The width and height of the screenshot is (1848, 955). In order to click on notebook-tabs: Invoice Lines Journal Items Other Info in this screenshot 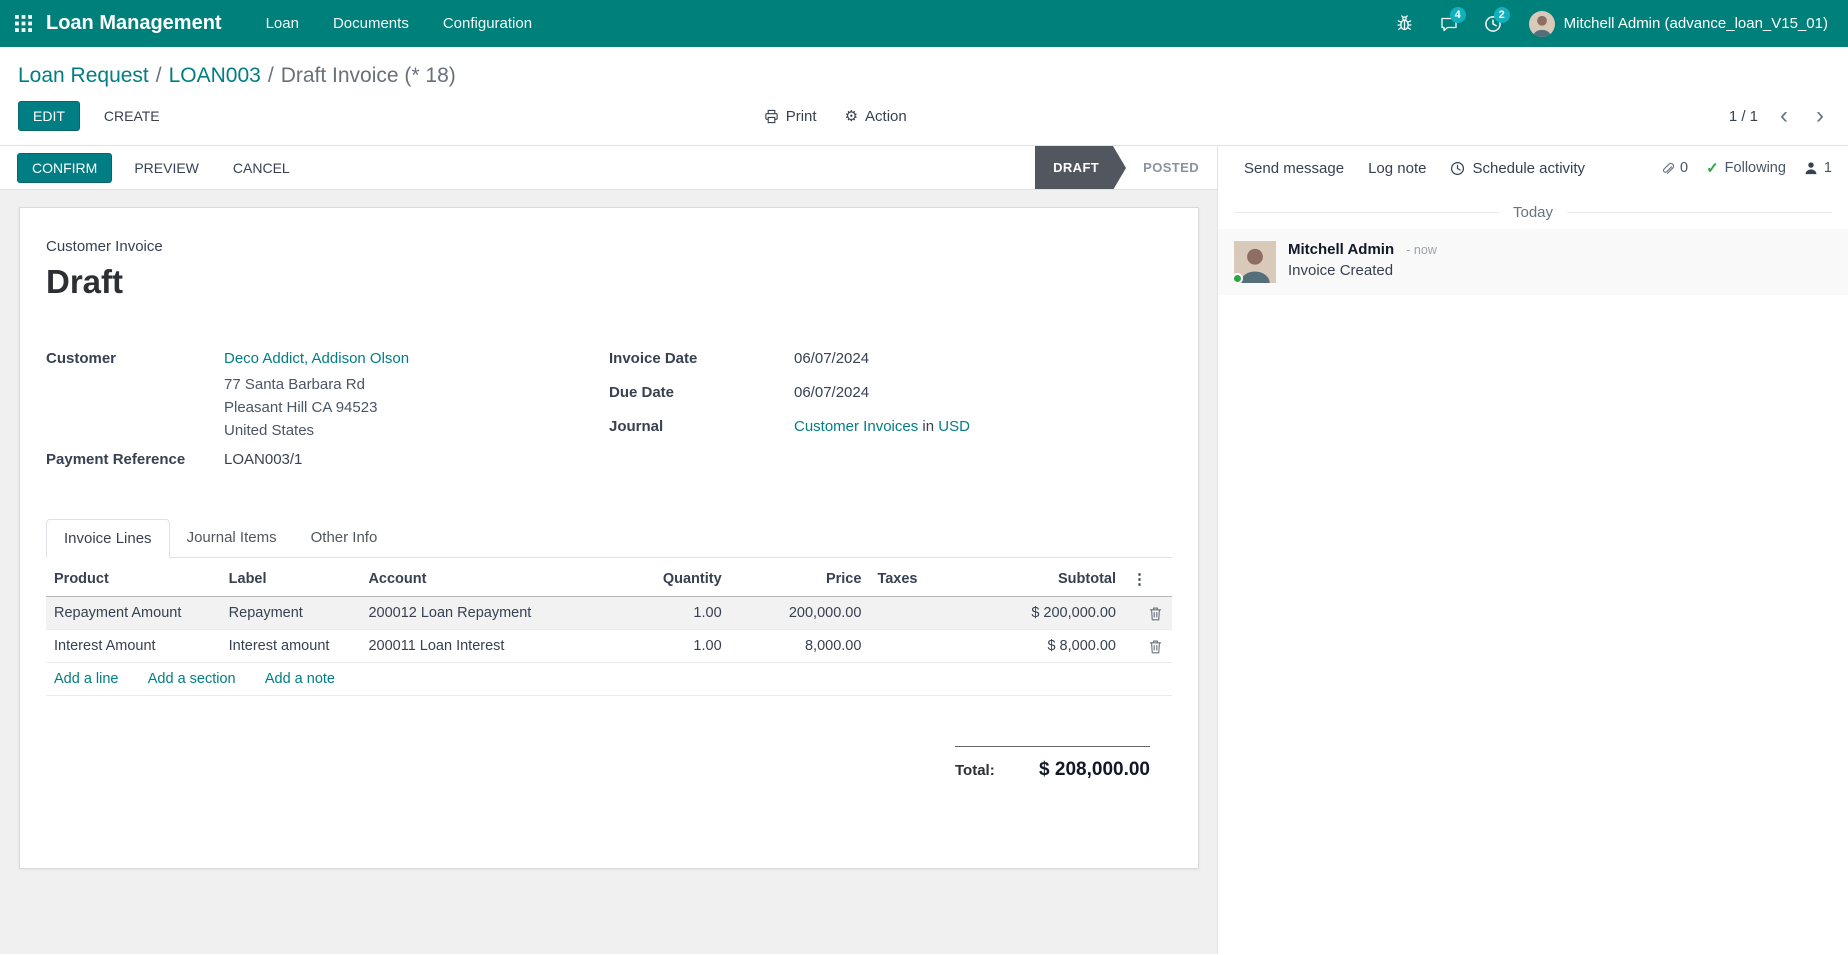, I will do `click(609, 538)`.